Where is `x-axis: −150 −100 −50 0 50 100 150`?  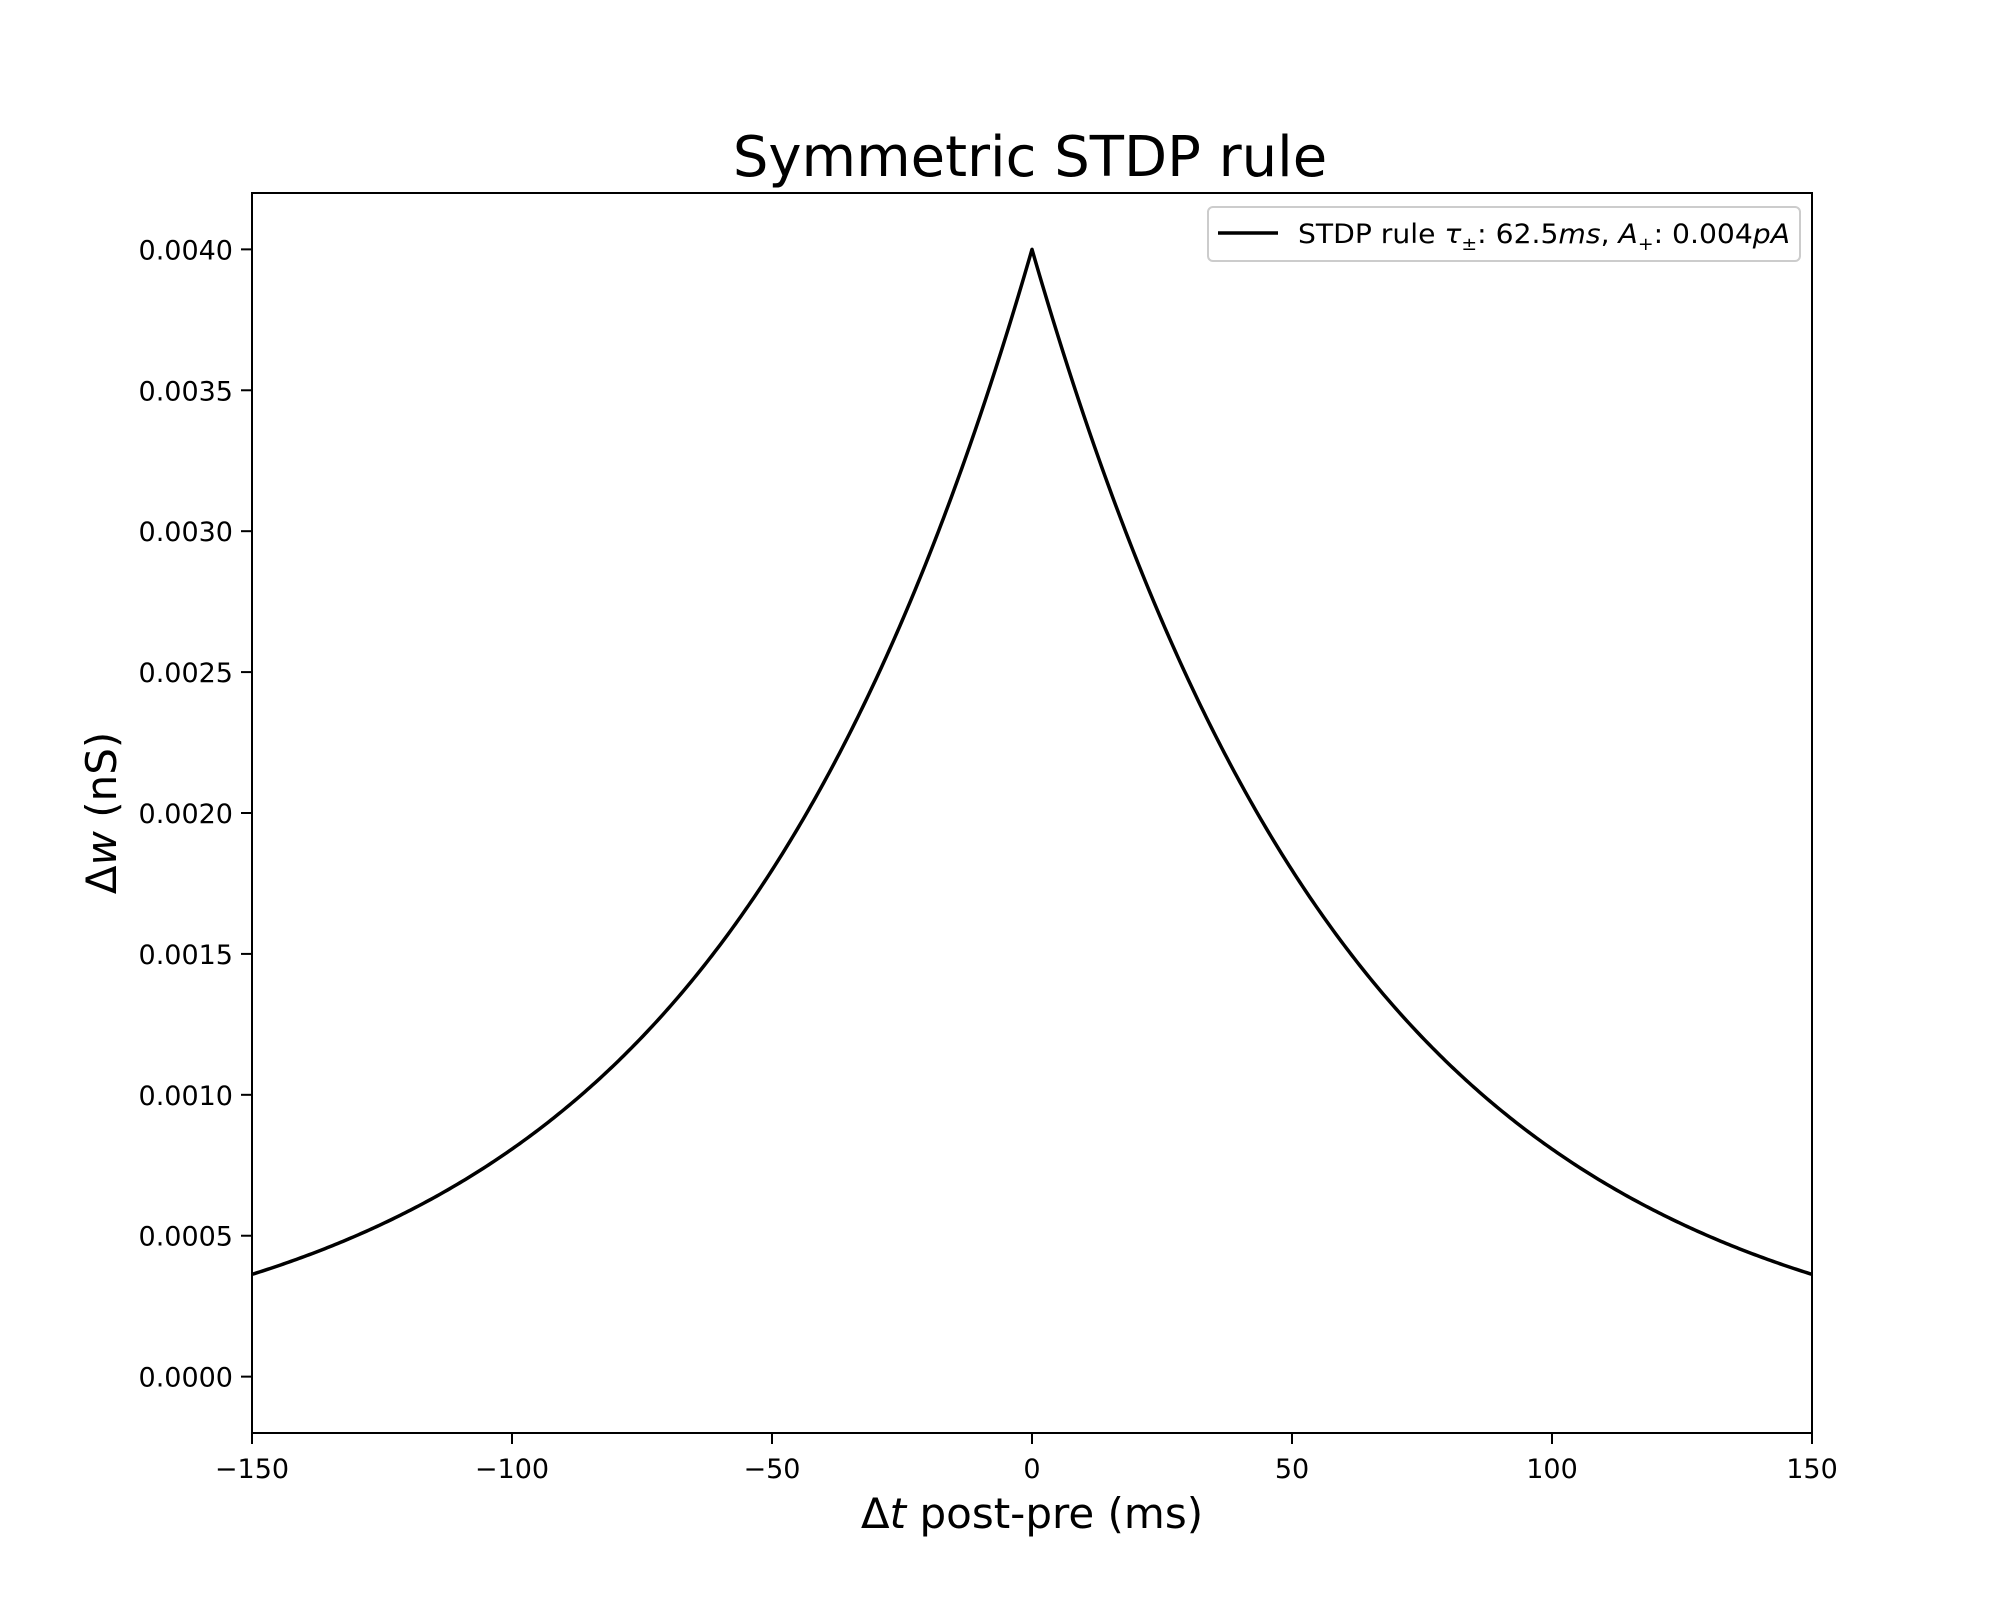 x-axis: −150 −100 −50 0 50 100 150 is located at coordinates (1026, 1459).